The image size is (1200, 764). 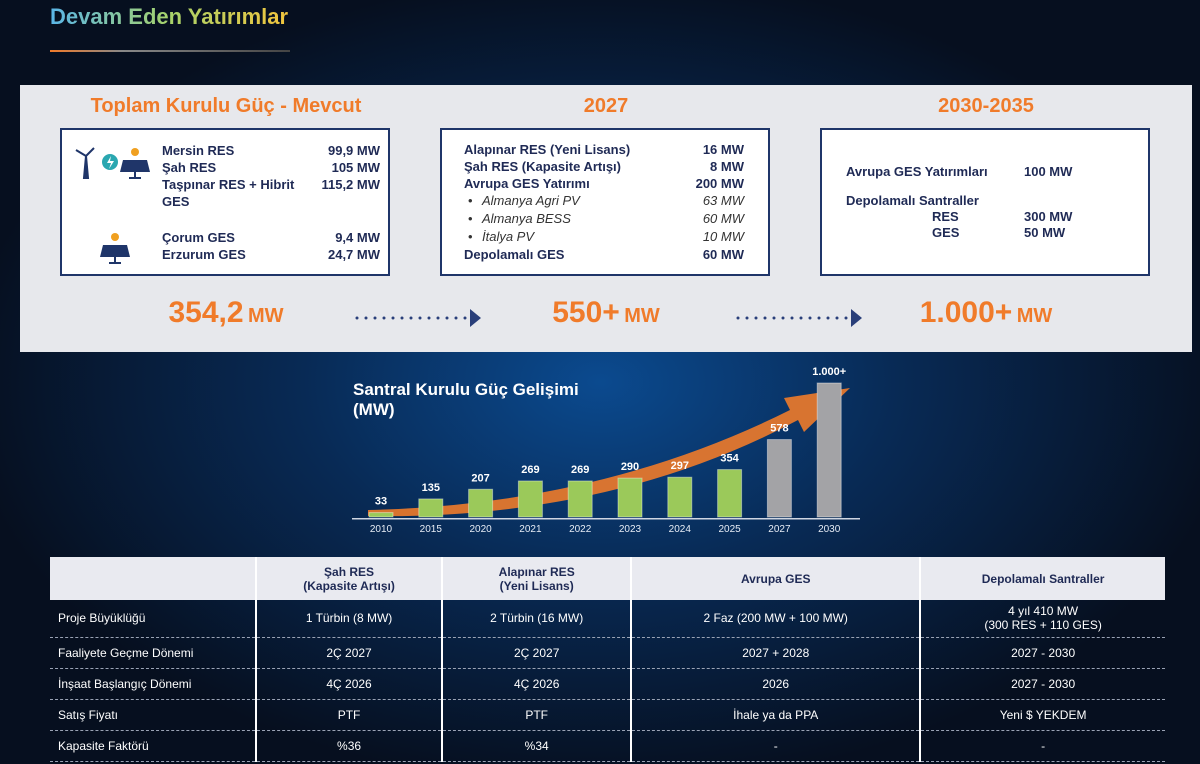 I want to click on panel-row: Çorum GES 9,4 MW, so click(x=221, y=237).